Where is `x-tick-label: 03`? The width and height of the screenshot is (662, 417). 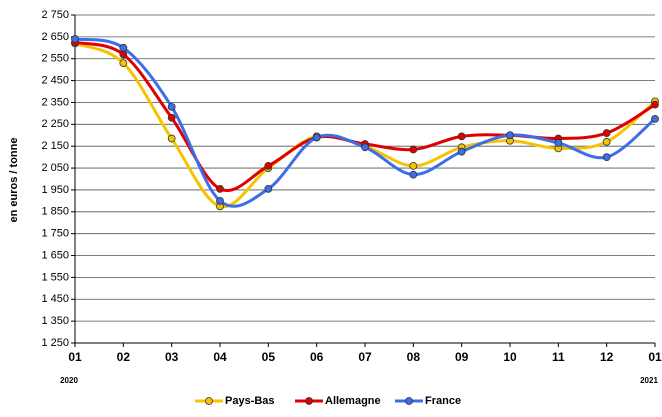 x-tick-label: 03 is located at coordinates (172, 357).